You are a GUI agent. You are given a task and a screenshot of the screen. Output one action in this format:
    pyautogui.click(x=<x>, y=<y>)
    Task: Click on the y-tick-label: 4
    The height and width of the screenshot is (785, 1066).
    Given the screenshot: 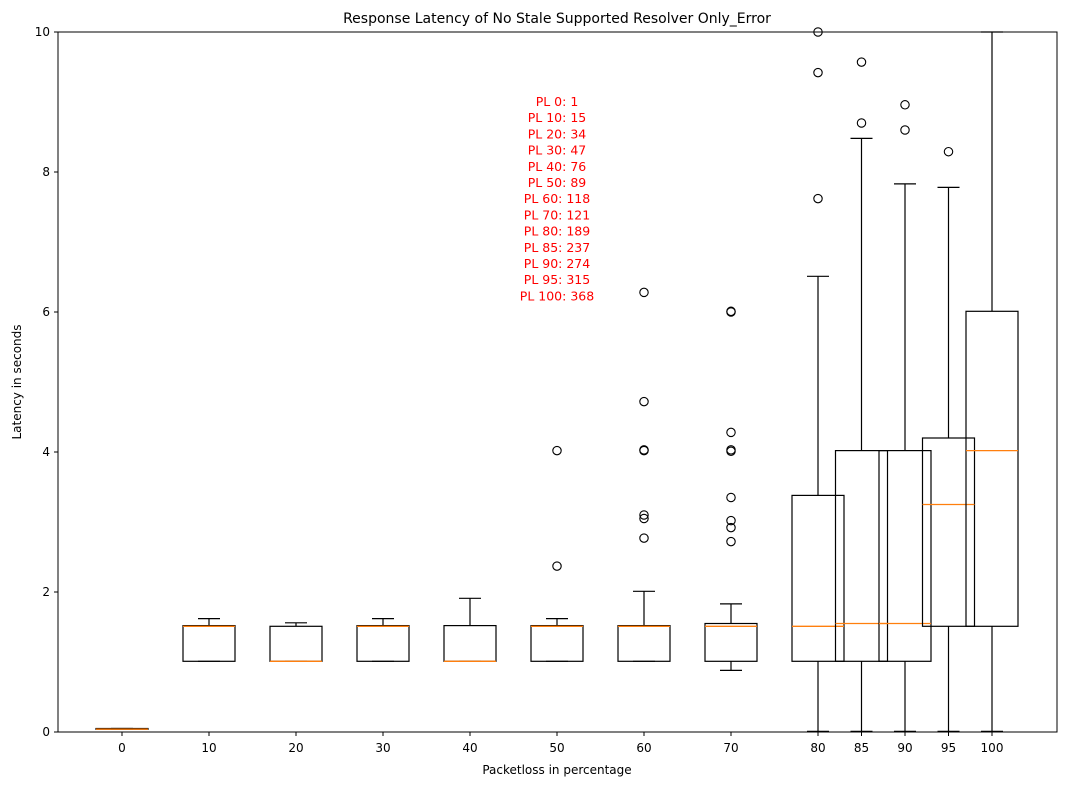 What is the action you would take?
    pyautogui.click(x=46, y=452)
    